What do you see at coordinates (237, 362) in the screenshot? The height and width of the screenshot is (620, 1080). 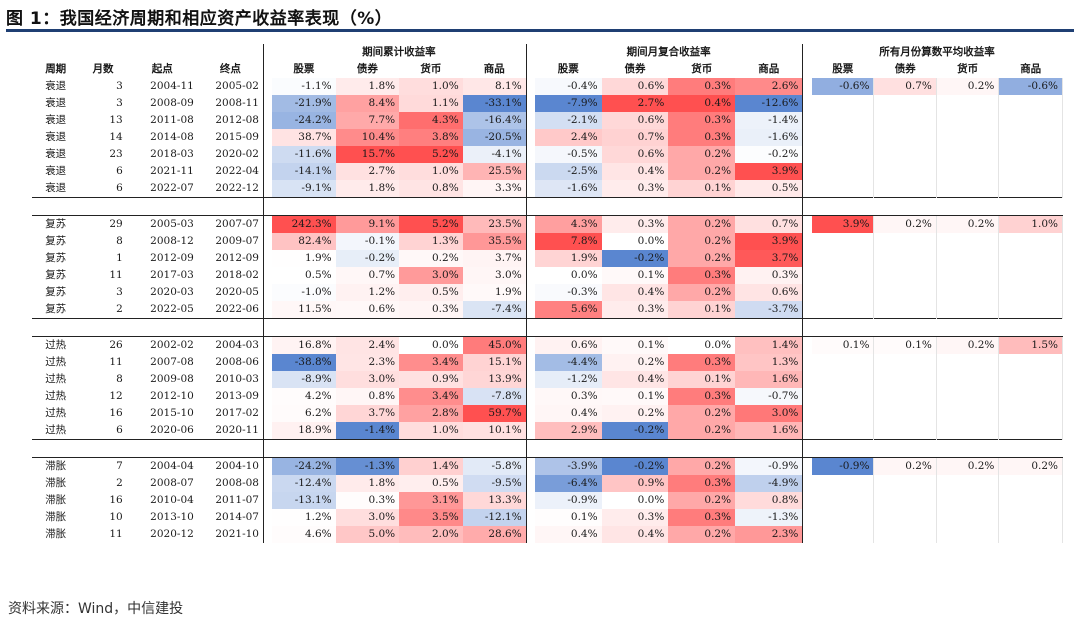 I see `end-cell: 2008-06` at bounding box center [237, 362].